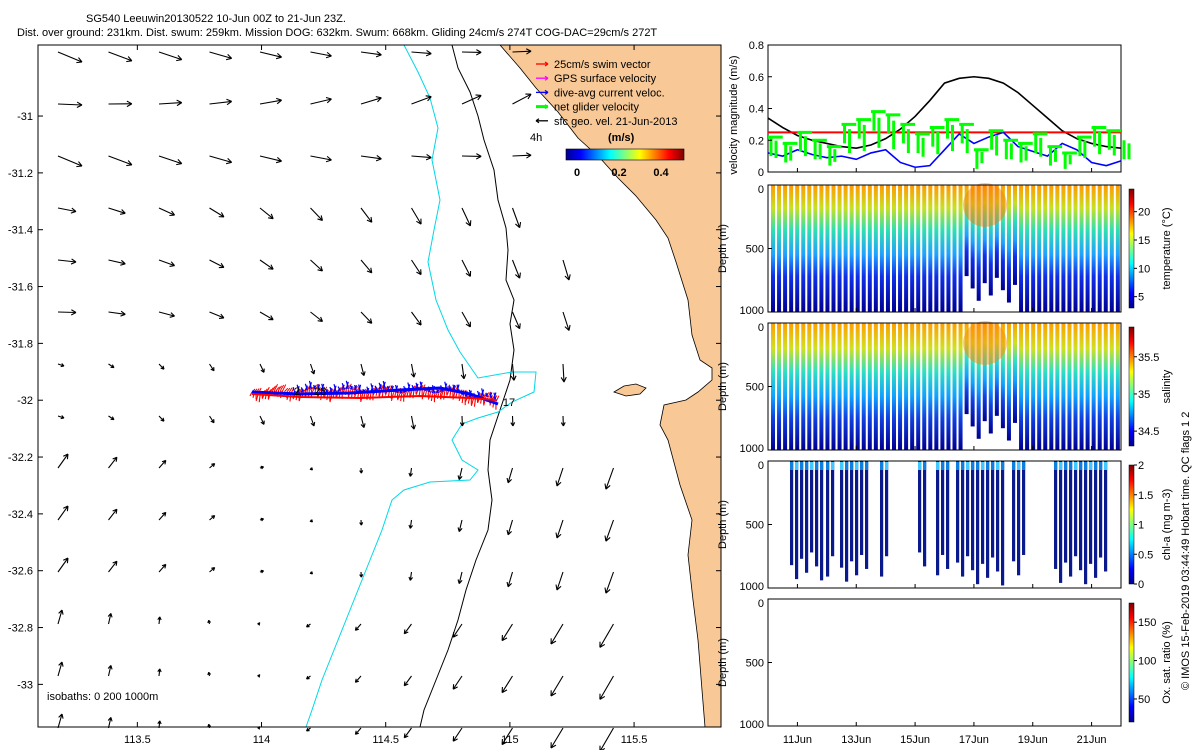 This screenshot has width=1200, height=750. Describe the element at coordinates (20, 515) in the screenshot. I see `map-ytick-label: -32.4` at that location.